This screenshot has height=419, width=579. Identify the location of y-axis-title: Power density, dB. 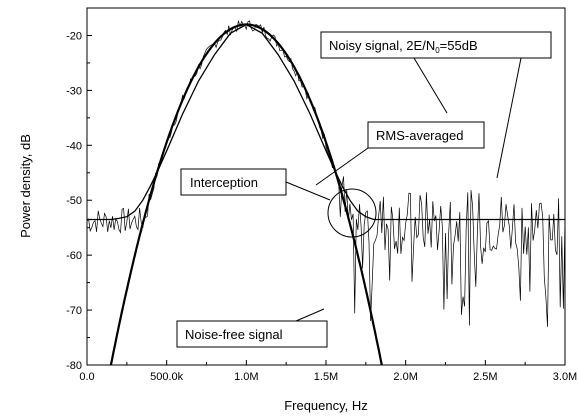
(25, 186).